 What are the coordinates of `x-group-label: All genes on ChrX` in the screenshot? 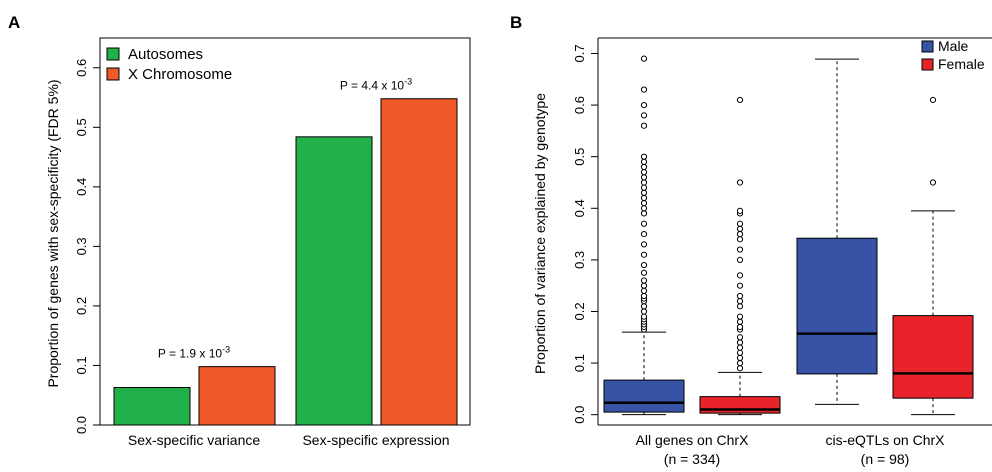 It's located at (693, 440).